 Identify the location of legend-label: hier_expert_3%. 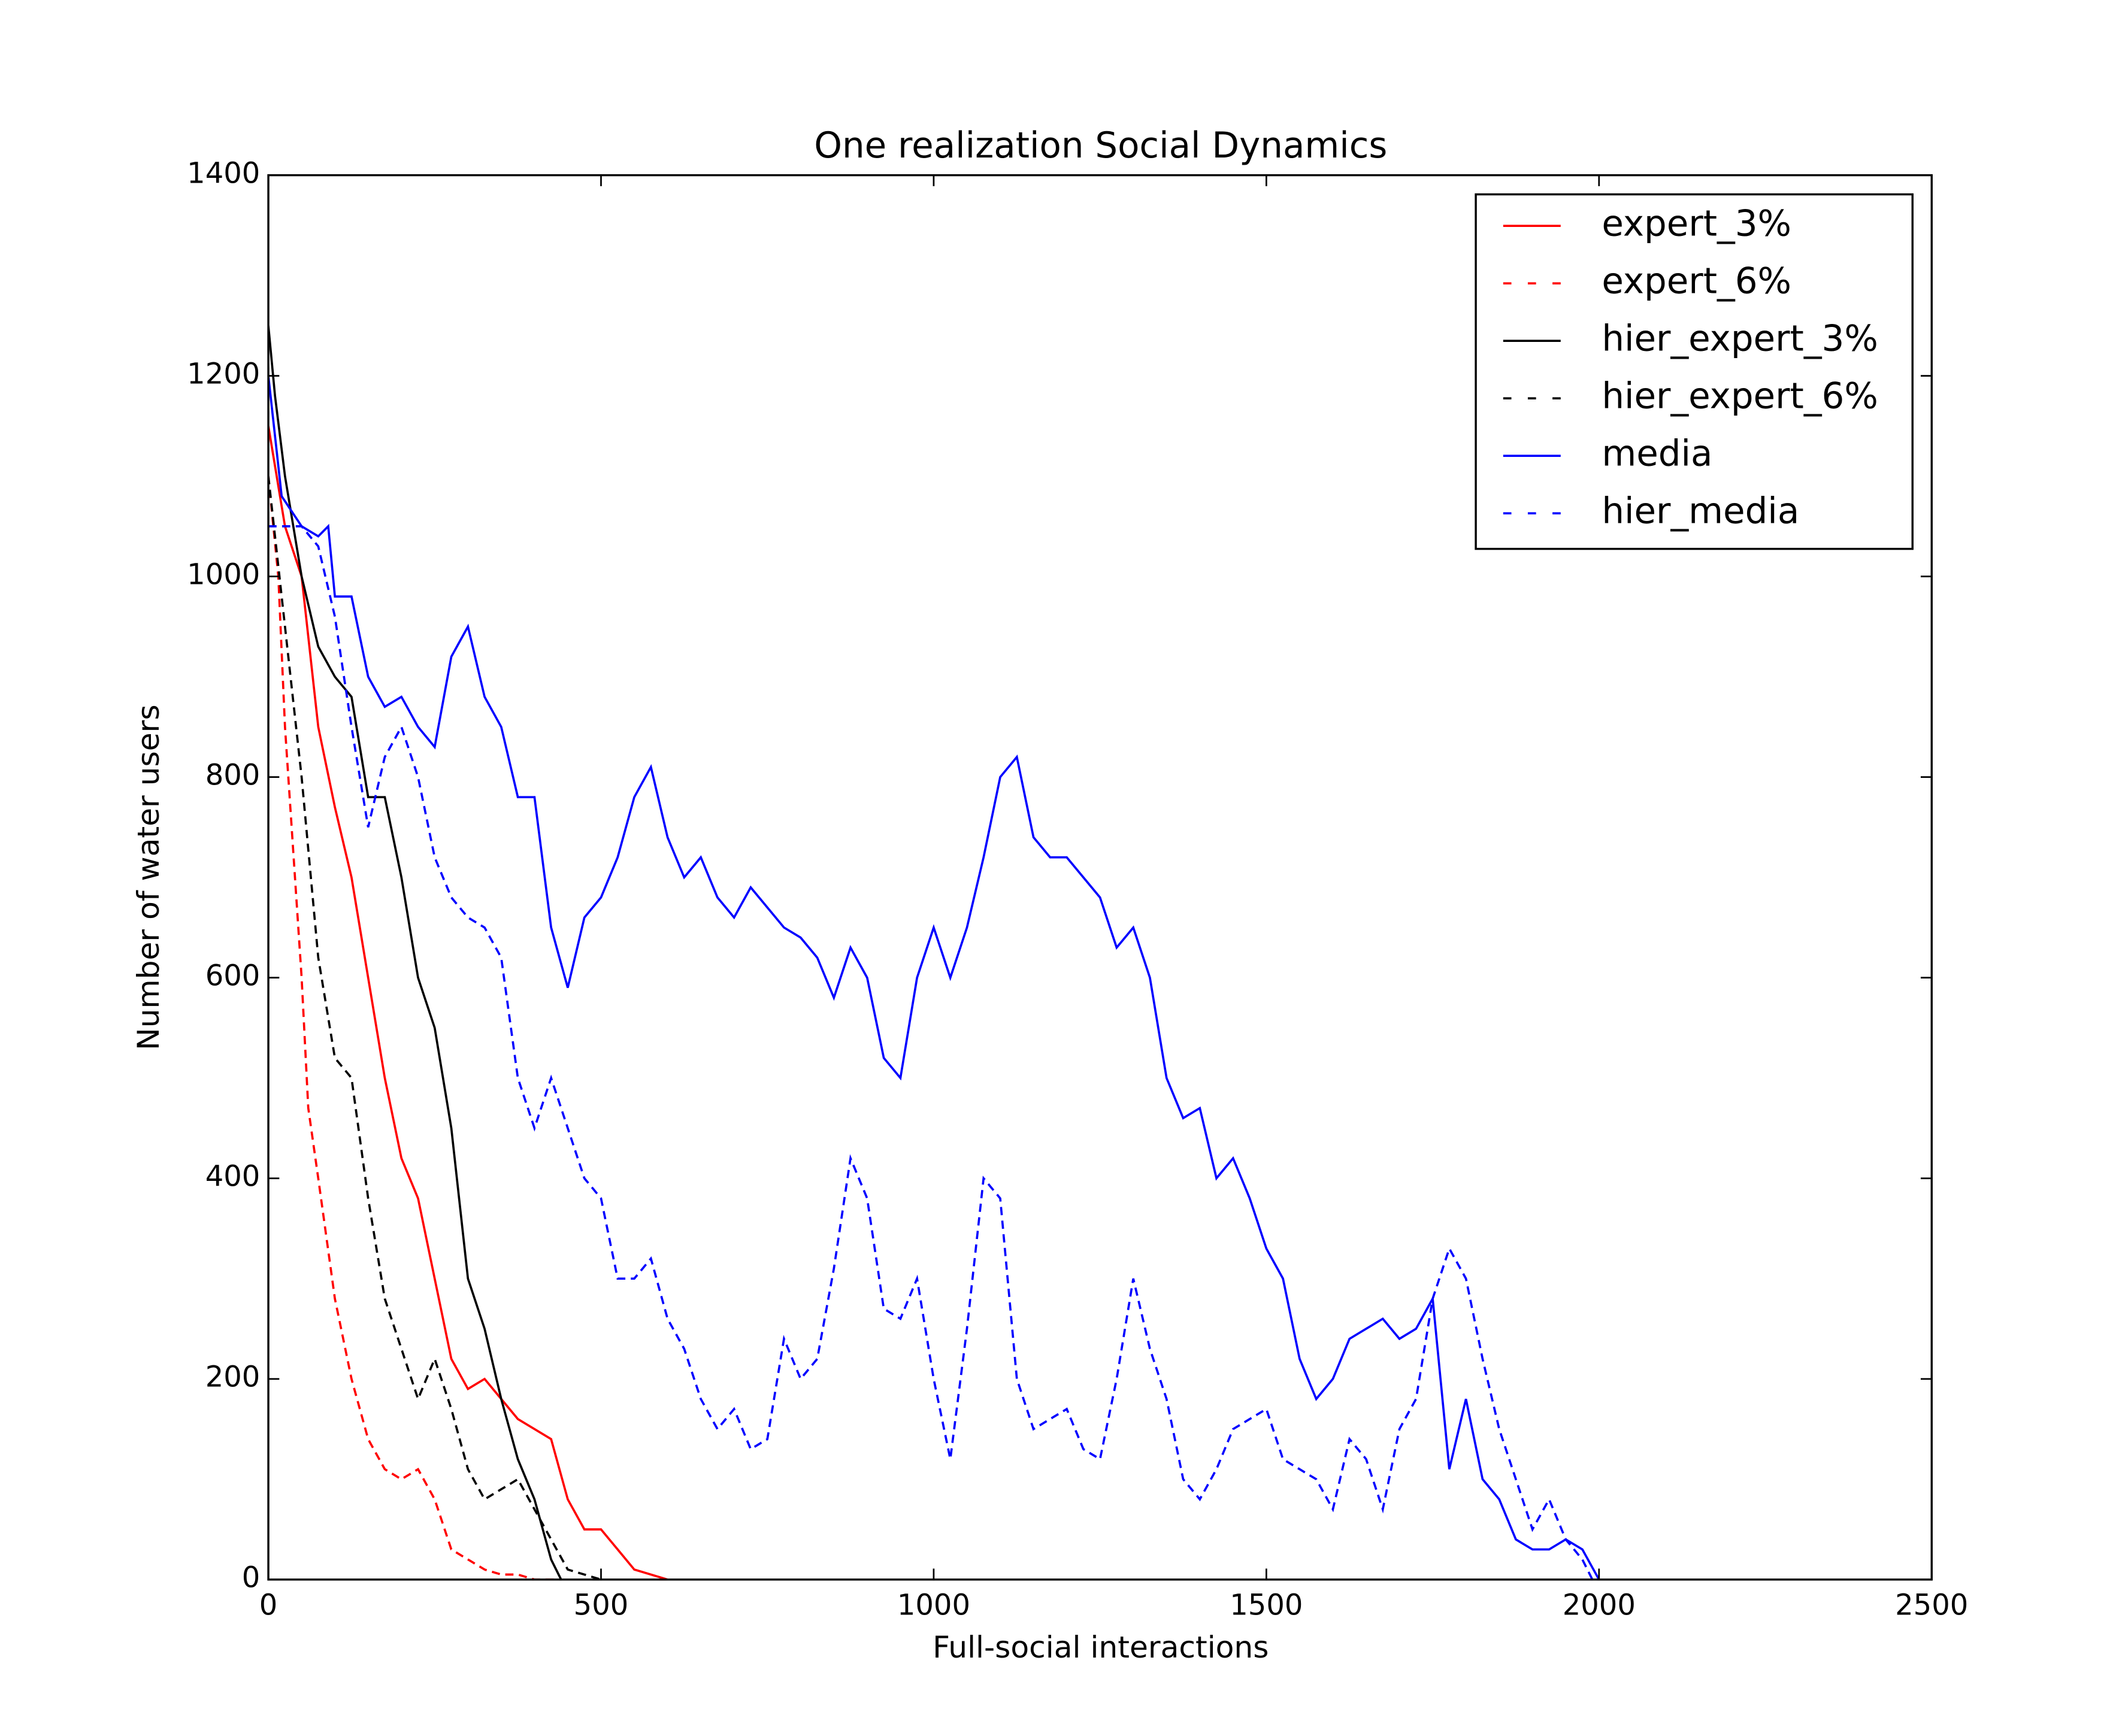
(1740, 338).